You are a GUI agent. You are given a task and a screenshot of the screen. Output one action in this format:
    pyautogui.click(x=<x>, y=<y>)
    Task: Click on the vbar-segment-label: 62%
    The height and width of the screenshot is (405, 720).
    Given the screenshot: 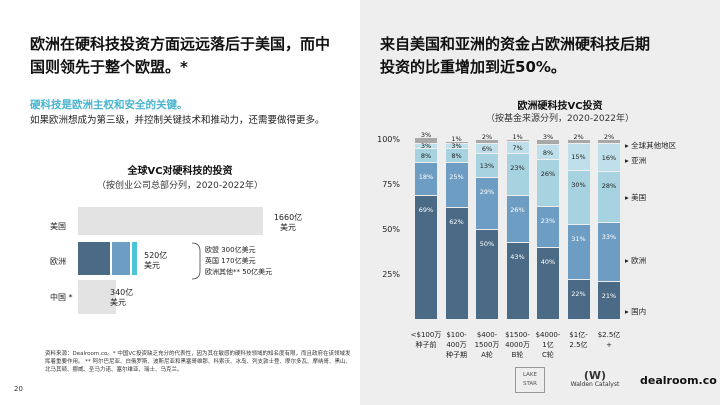 What is the action you would take?
    pyautogui.click(x=456, y=222)
    